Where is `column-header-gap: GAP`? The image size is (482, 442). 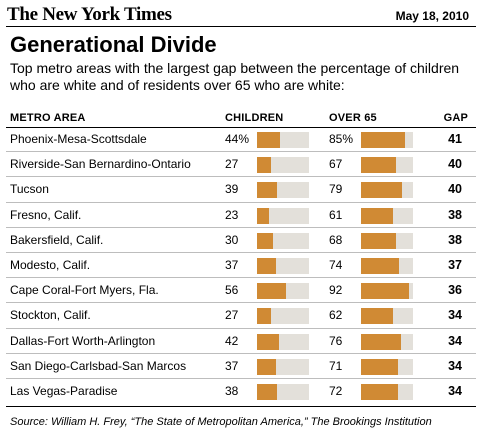
column-header-gap: GAP is located at coordinates (455, 118).